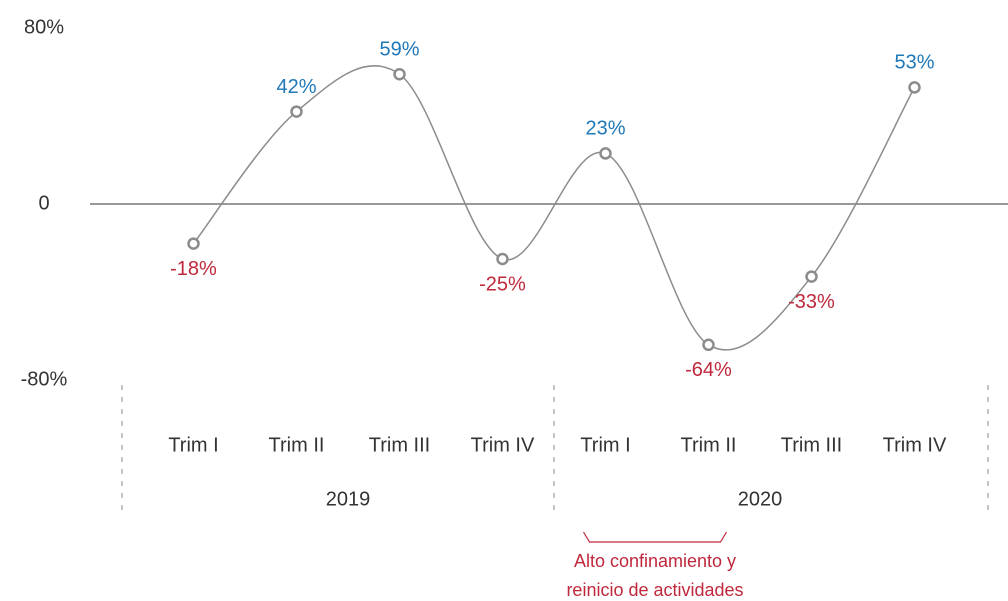 The height and width of the screenshot is (601, 1008). What do you see at coordinates (655, 561) in the screenshot?
I see `annotation: Alto confinamiento y` at bounding box center [655, 561].